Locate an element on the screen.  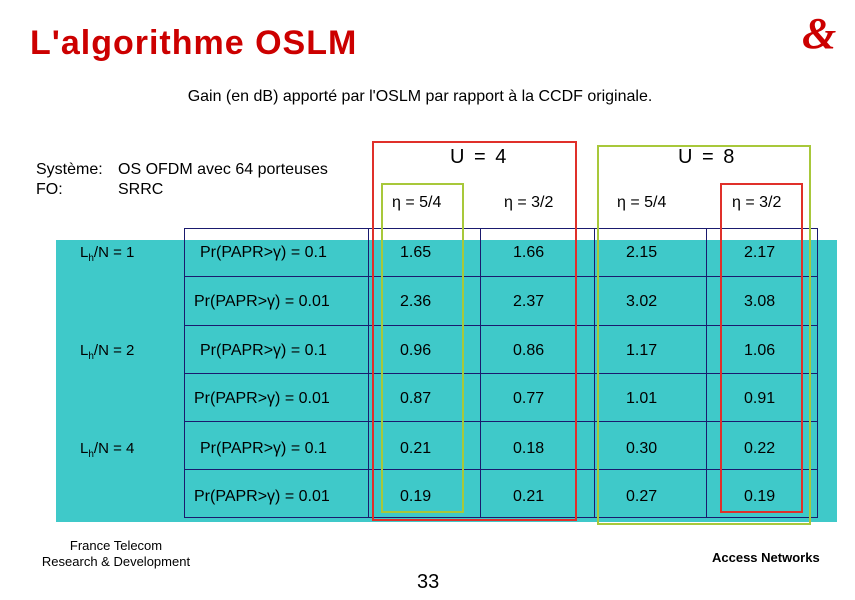
eta-header-2: η = 3/2 is located at coordinates (529, 202).